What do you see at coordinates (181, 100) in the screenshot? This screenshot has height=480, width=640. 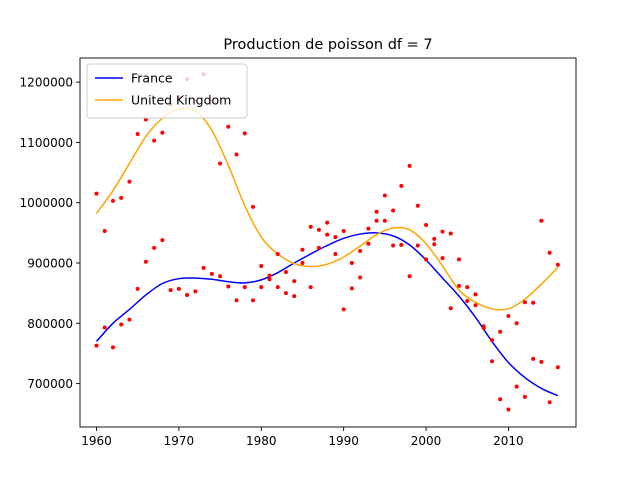 I see `legend-label: United Kingdom` at bounding box center [181, 100].